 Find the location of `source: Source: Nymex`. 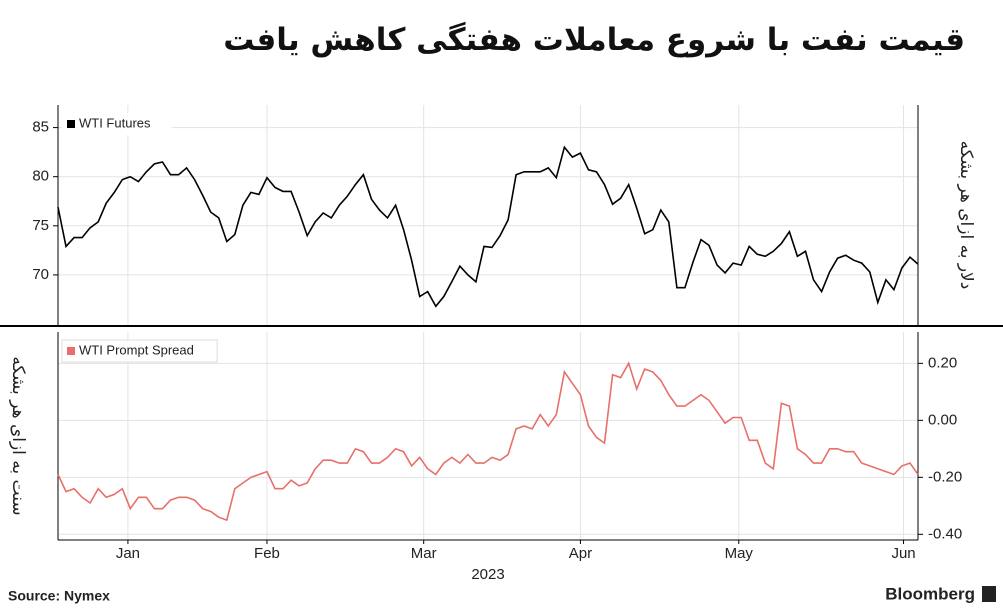

source: Source: Nymex is located at coordinates (59, 596).